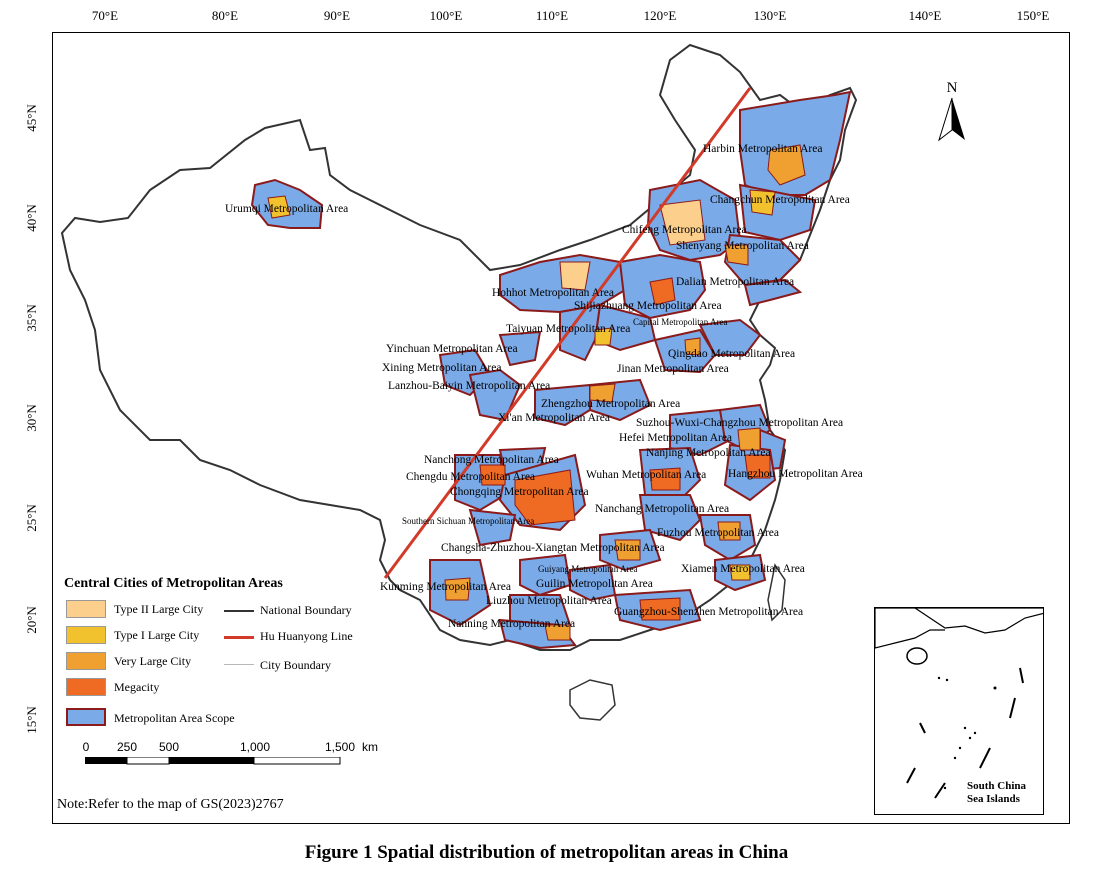  Describe the element at coordinates (660, 15) in the screenshot. I see `lon-tick-120: 120°E` at that location.